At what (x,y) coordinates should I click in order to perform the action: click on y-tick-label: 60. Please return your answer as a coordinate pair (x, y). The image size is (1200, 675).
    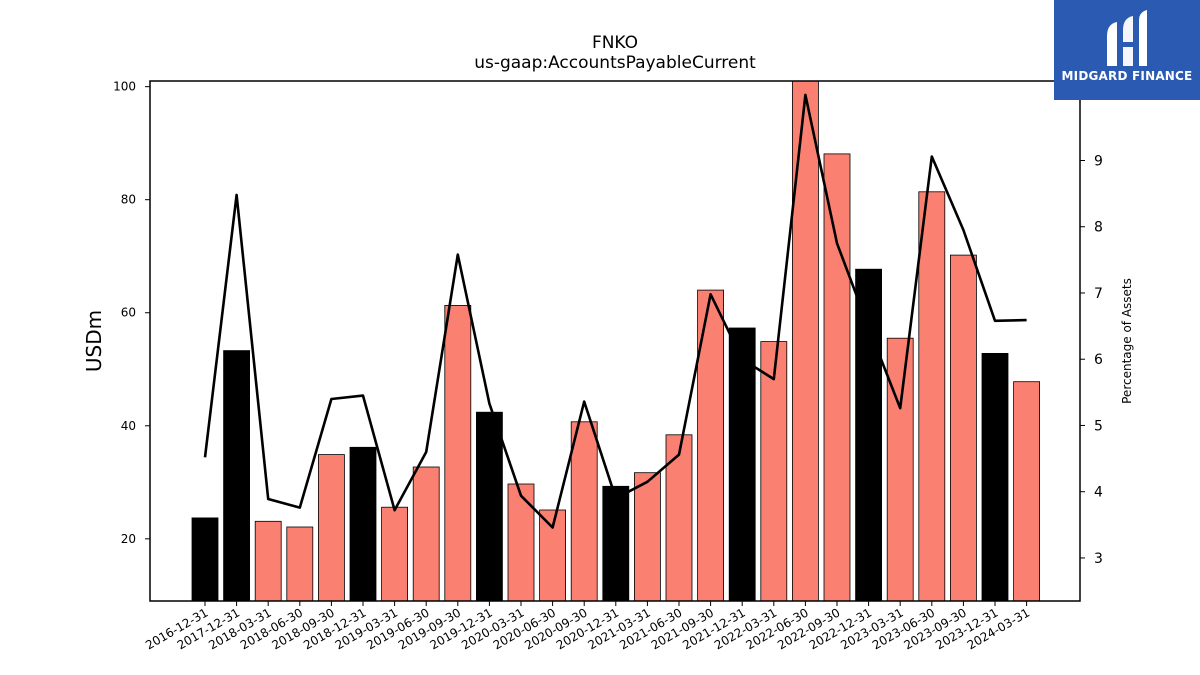
    Looking at the image, I should click on (128, 313).